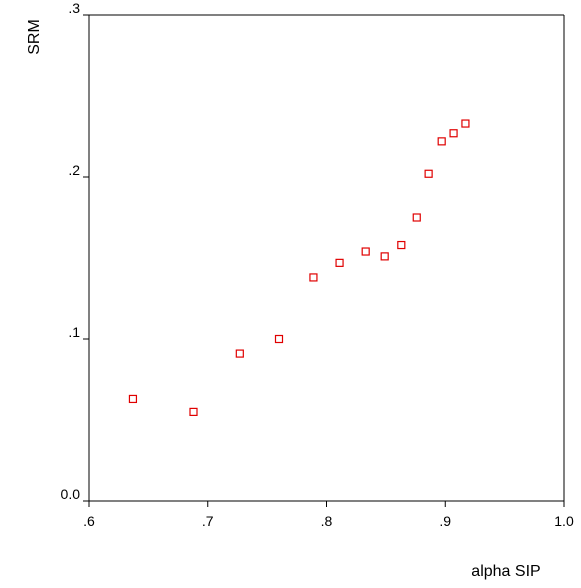 Image resolution: width=581 pixels, height=588 pixels. What do you see at coordinates (74, 170) in the screenshot?
I see `y-tick-label: .2` at bounding box center [74, 170].